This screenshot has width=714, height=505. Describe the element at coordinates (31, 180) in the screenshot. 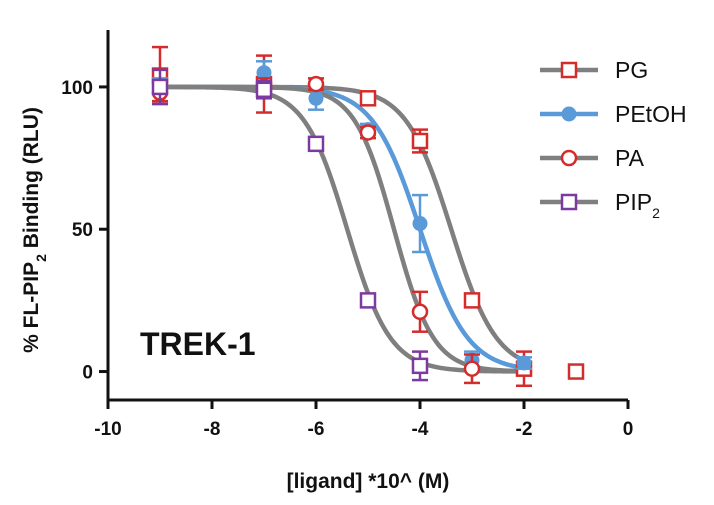

I see `y-axis-title-rest: Binding (RLU)` at that location.